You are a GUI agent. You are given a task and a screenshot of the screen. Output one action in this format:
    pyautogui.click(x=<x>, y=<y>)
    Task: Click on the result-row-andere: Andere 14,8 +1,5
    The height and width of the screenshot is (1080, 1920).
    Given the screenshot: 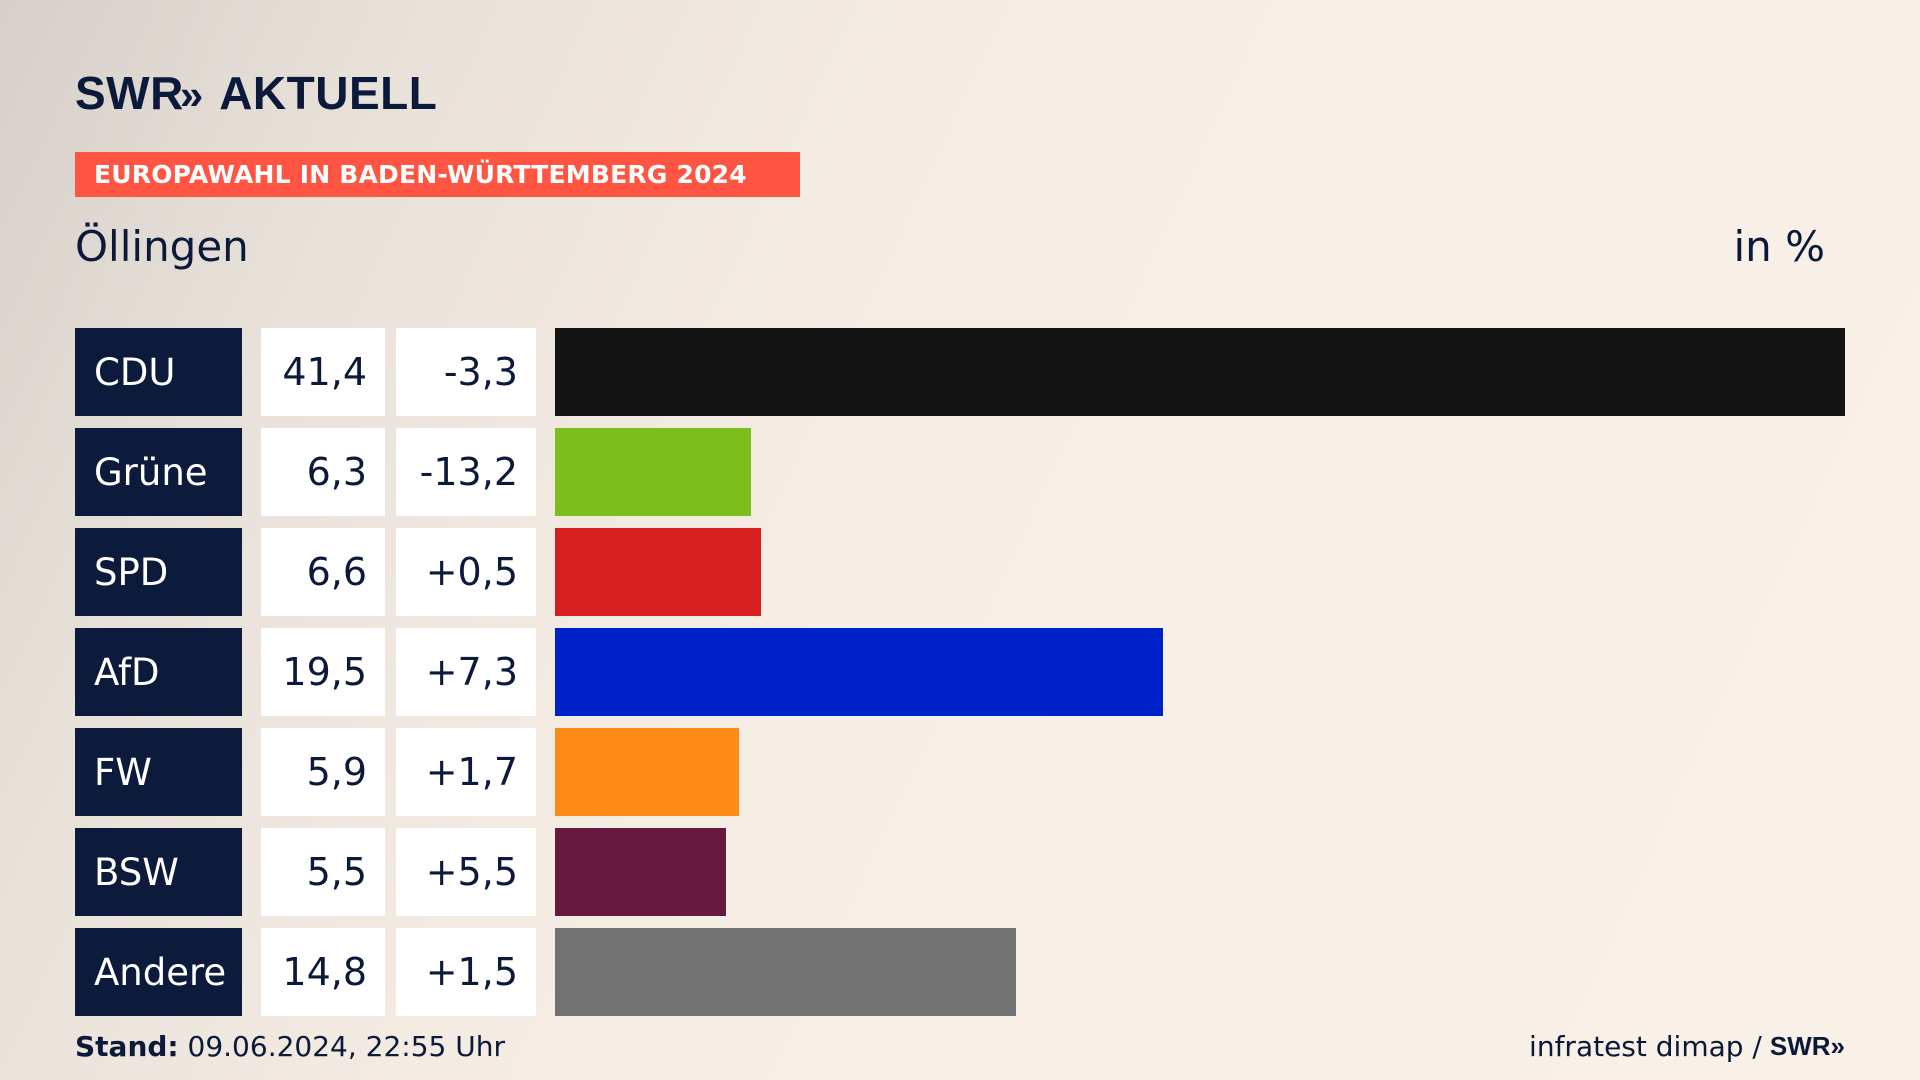 What is the action you would take?
    pyautogui.click(x=960, y=972)
    